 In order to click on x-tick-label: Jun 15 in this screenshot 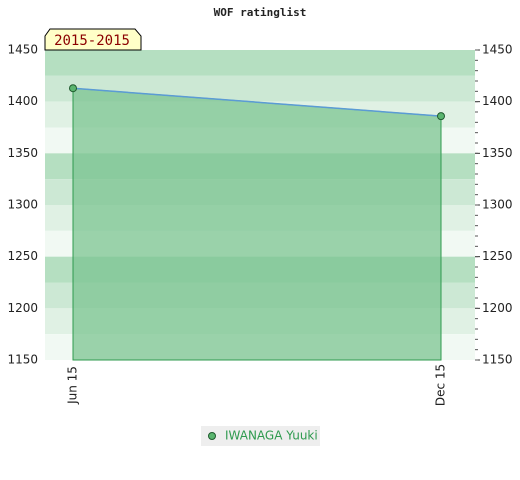, I will do `click(73, 385)`.